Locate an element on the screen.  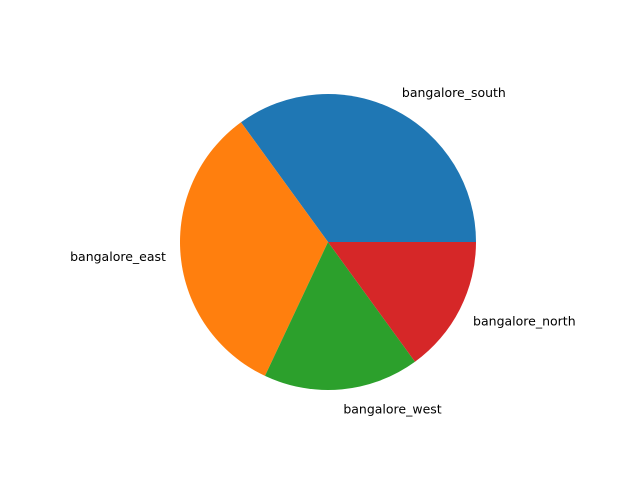
pie-label-bangalore_south: bangalore_south is located at coordinates (454, 92).